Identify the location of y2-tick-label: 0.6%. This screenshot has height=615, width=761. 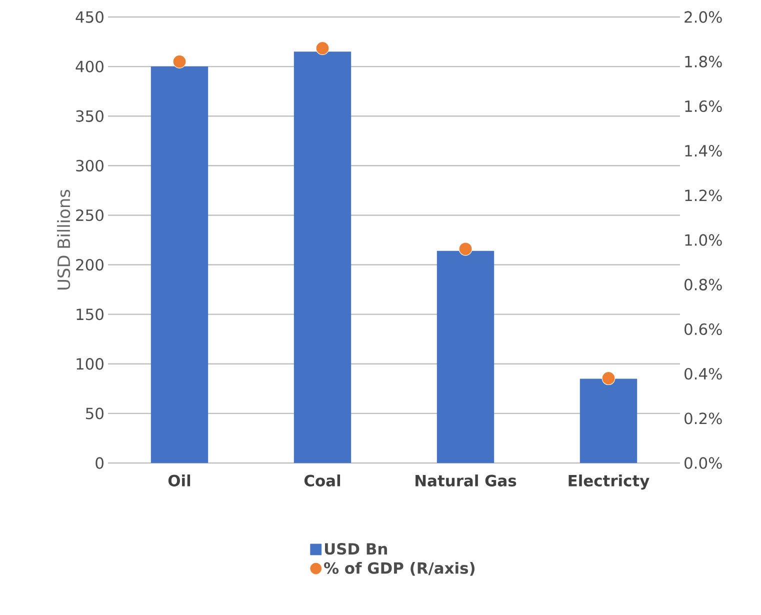
(703, 329).